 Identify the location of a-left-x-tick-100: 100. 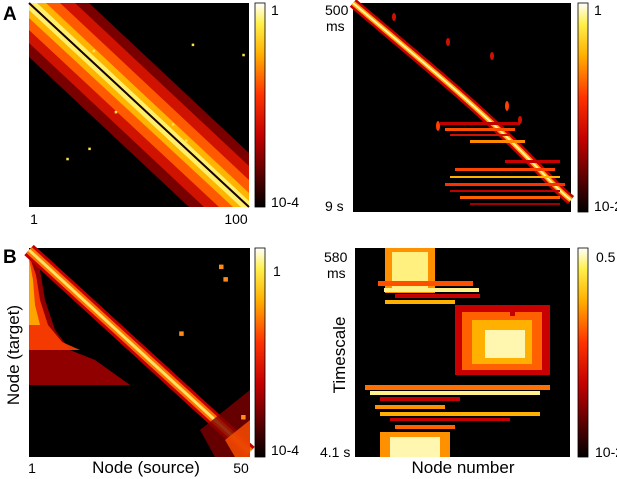
(236, 219).